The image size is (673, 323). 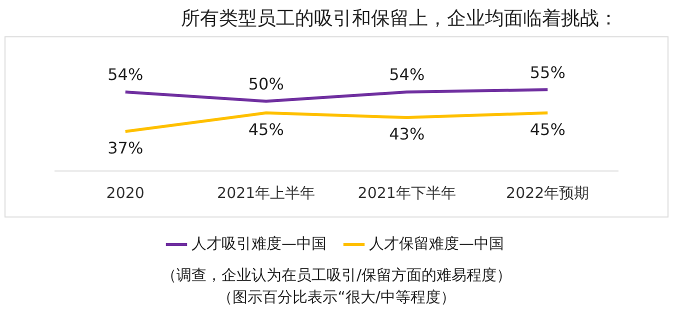 What do you see at coordinates (548, 72) in the screenshot?
I see `data-label: 55%` at bounding box center [548, 72].